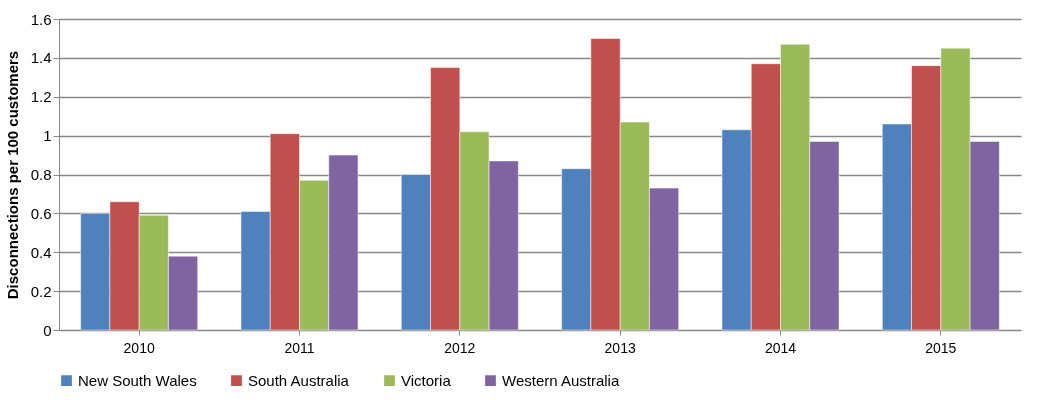 The width and height of the screenshot is (1049, 405). I want to click on x-tick-label: 2013, so click(620, 347).